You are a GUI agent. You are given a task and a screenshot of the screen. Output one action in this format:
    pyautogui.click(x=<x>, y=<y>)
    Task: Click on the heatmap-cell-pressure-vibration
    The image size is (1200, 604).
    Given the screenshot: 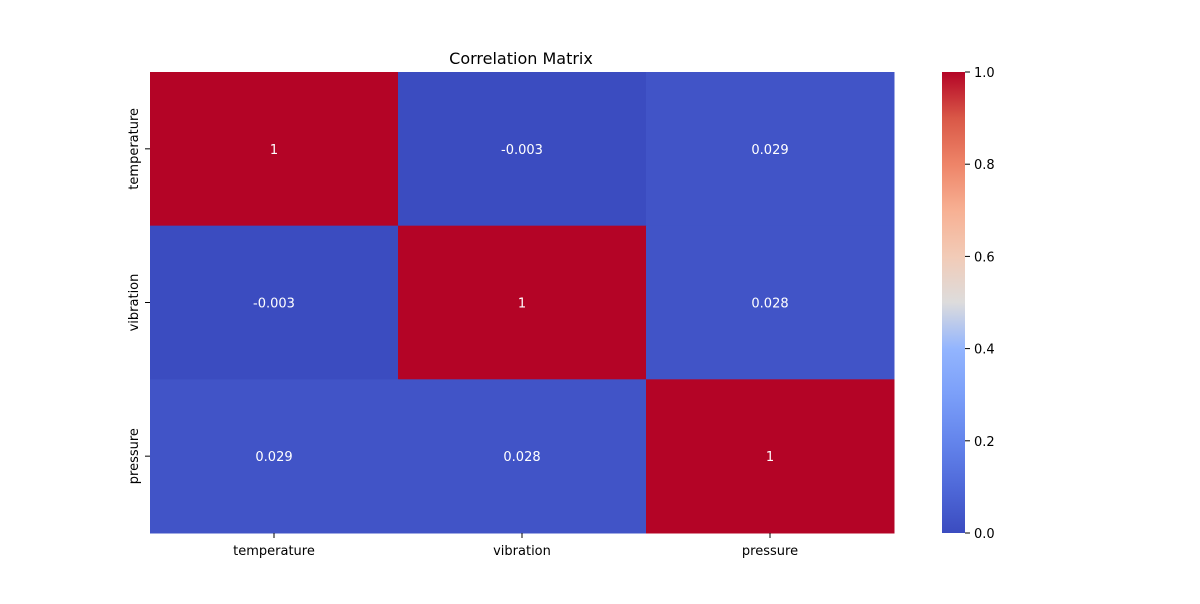 What is the action you would take?
    pyautogui.click(x=522, y=456)
    